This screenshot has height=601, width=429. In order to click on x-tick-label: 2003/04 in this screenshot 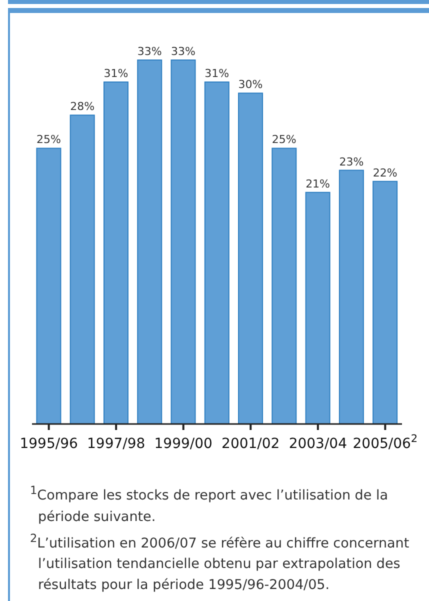, I will do `click(318, 444)`.